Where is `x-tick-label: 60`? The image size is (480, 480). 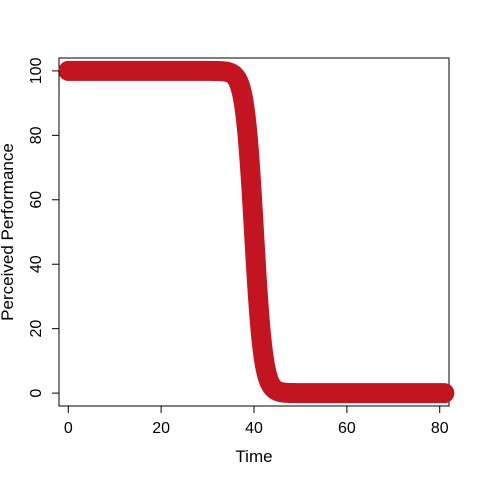
x-tick-label: 60 is located at coordinates (347, 428).